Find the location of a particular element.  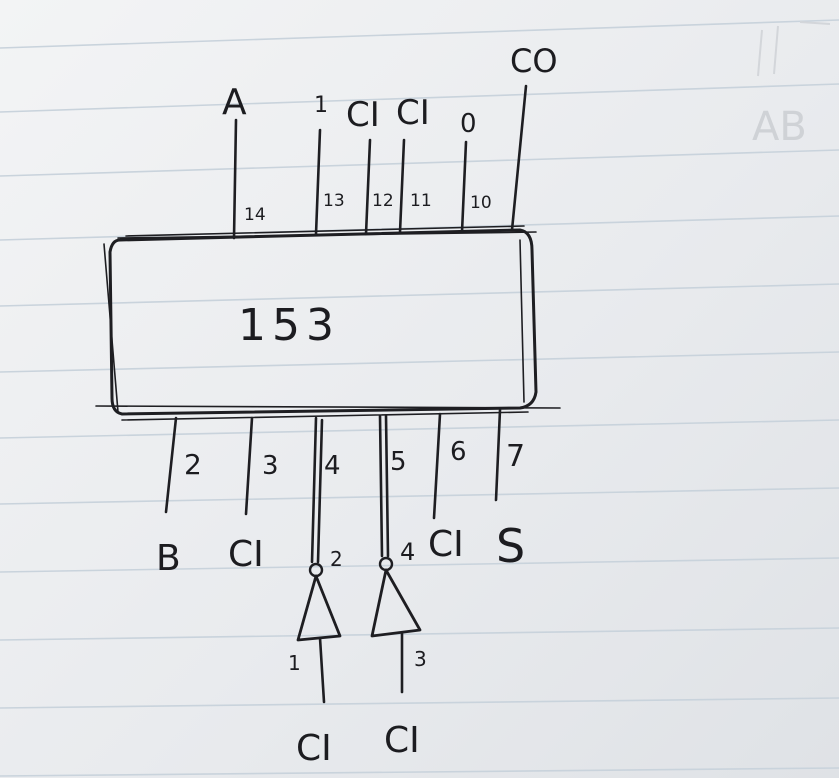

top-signal-a: A is located at coordinates (234, 102).